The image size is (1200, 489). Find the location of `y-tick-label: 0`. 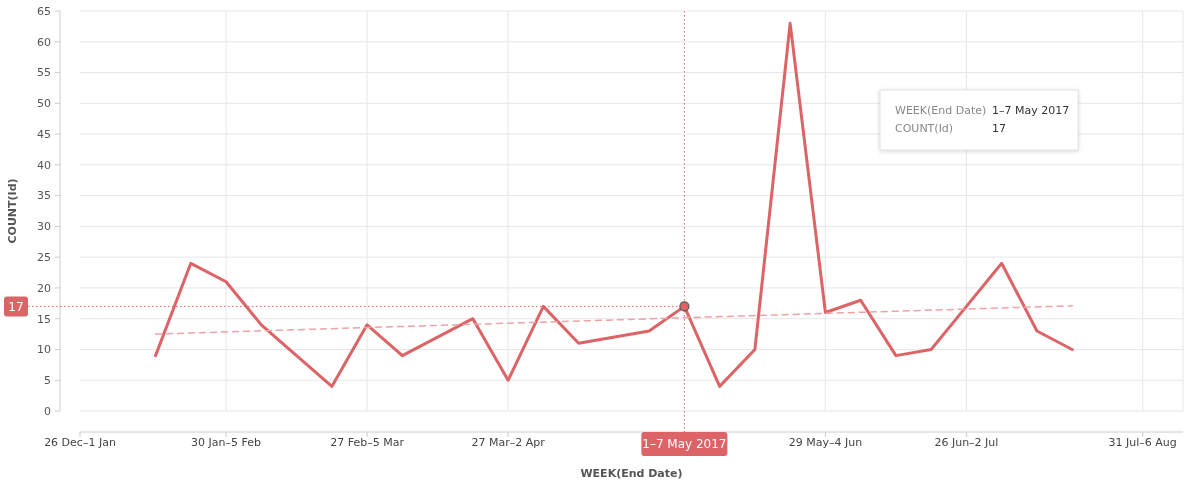

y-tick-label: 0 is located at coordinates (47, 411).